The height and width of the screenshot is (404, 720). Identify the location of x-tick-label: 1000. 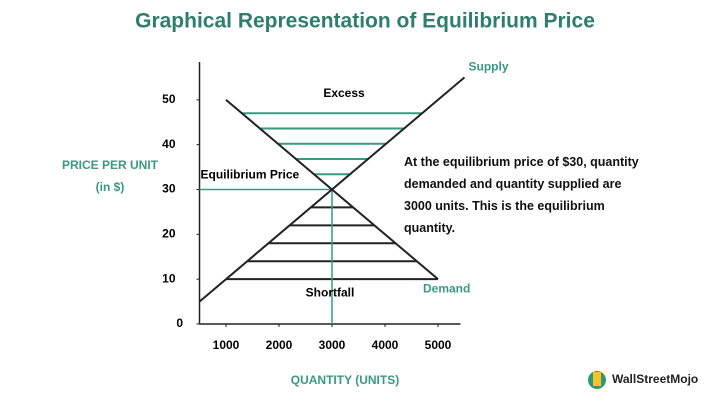
(226, 345).